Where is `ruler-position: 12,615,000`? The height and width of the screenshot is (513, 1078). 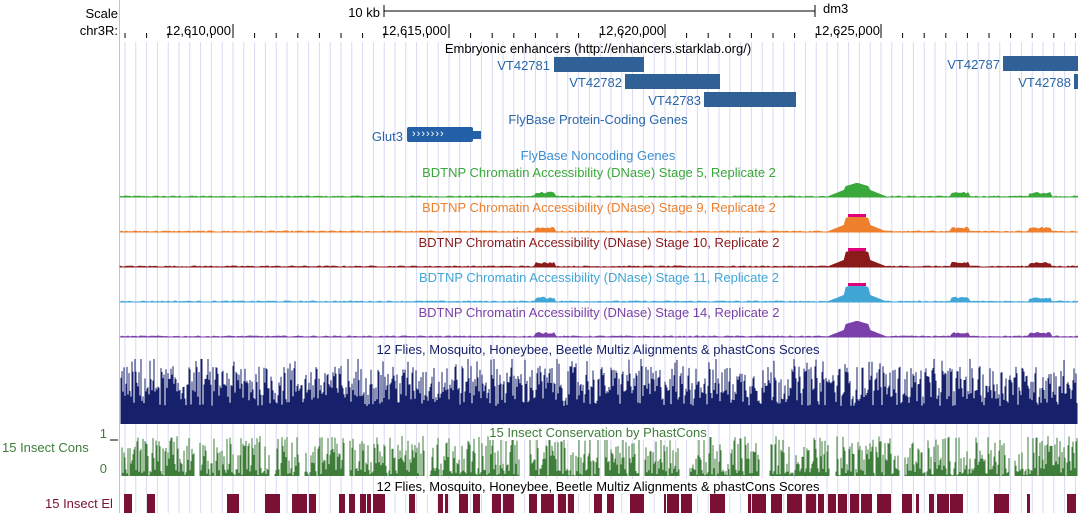
ruler-position: 12,615,000 is located at coordinates (414, 30).